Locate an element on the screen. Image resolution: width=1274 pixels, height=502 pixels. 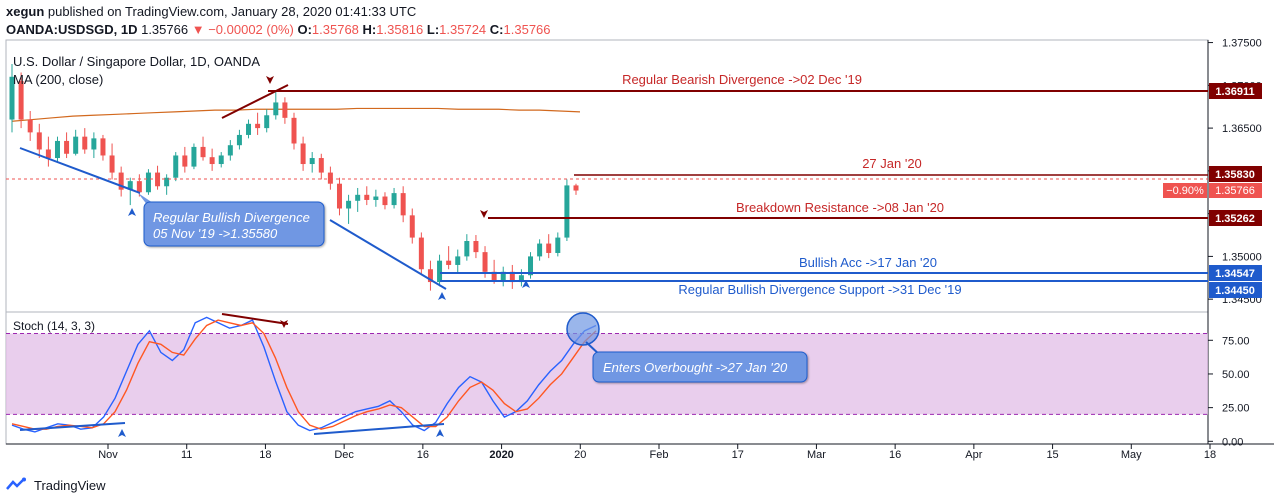
time-tick-label: 20 is located at coordinates (580, 455).